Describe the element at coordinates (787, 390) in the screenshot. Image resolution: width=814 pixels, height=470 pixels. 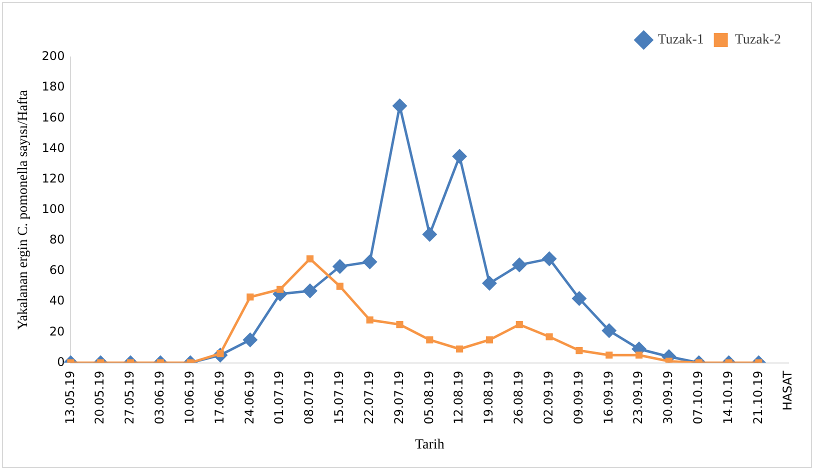
I see `x-tick-label: HASAT` at that location.